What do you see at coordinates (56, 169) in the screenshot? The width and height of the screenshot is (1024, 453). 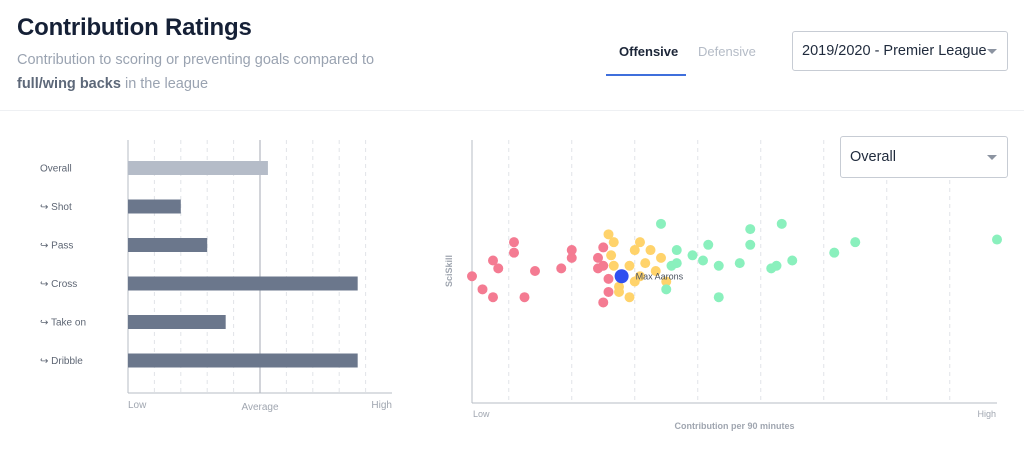 I see `bar-category-label: Overall` at bounding box center [56, 169].